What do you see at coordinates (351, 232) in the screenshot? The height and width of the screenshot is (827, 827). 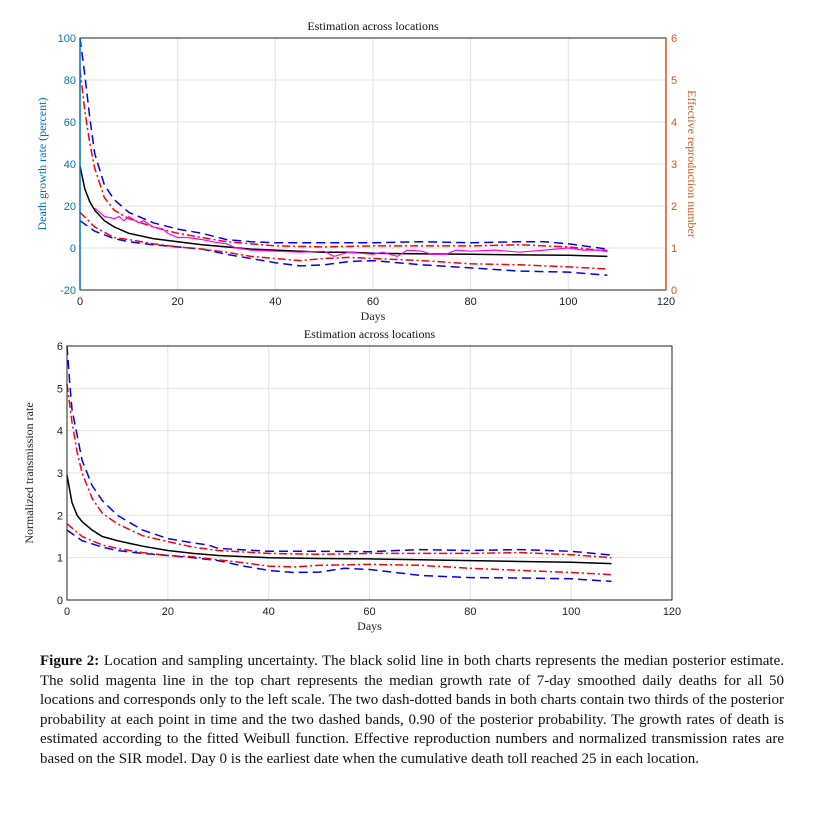 I see `chart1-series-median-growth-rate-7-day-smoothed` at bounding box center [351, 232].